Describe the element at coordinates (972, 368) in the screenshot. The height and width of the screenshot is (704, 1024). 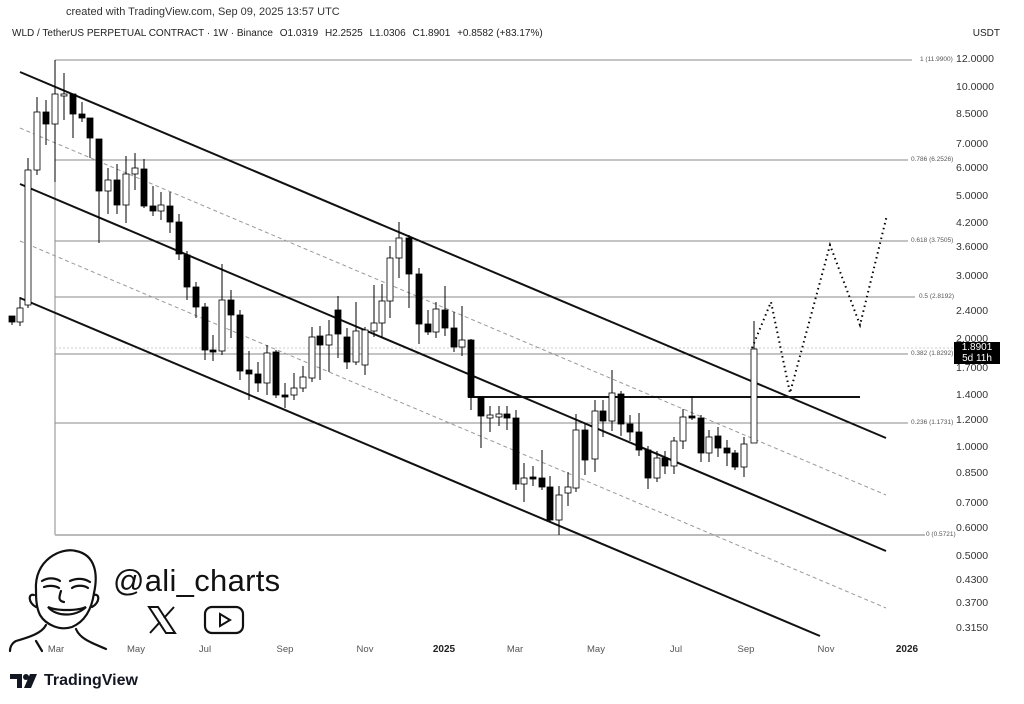
I see `y-tick: 1.7000` at that location.